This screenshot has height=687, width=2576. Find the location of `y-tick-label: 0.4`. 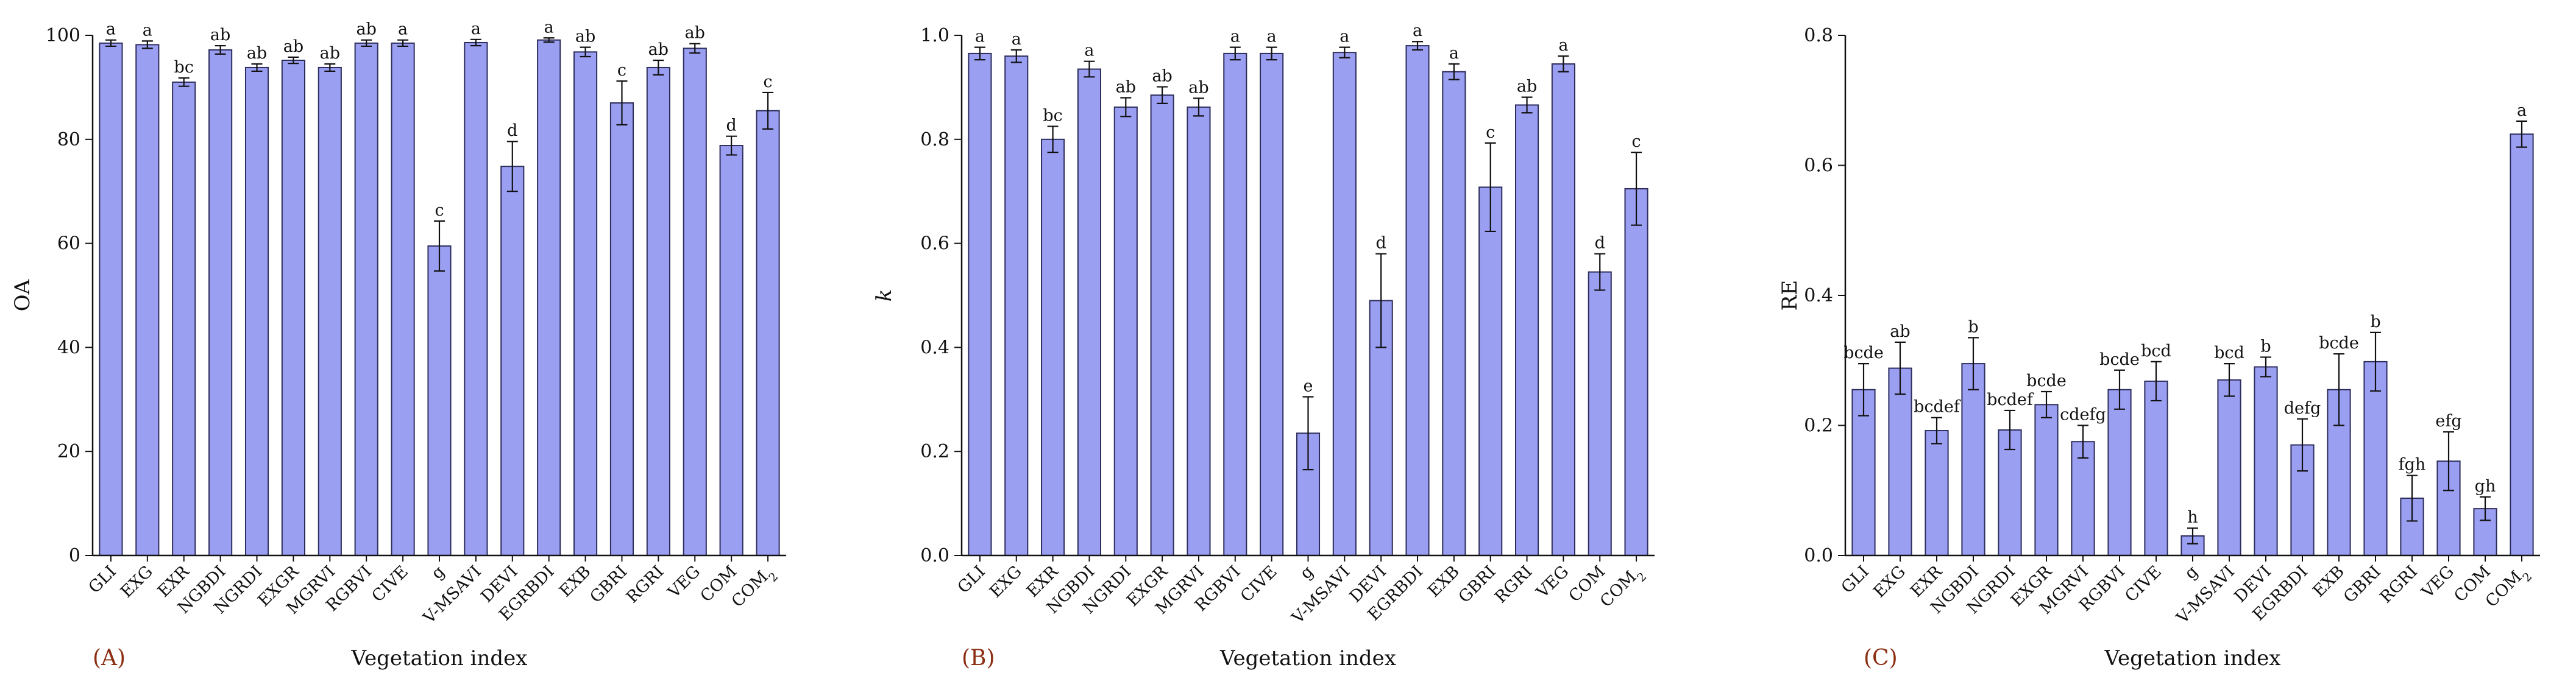

y-tick-label: 0.4 is located at coordinates (1819, 295).